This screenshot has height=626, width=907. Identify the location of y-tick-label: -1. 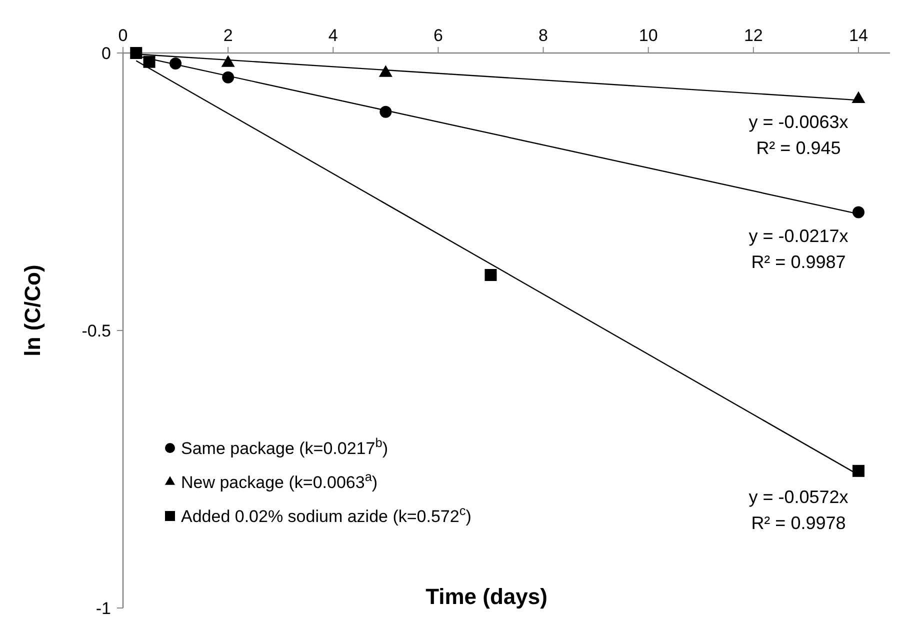
(103, 608).